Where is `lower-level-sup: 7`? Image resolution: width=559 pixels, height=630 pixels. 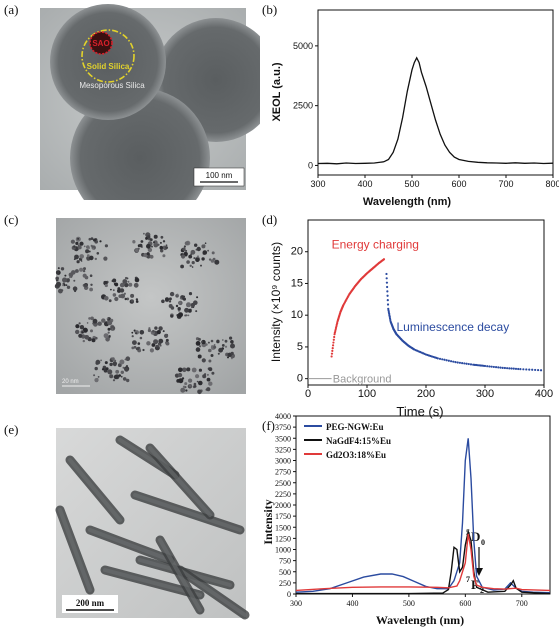 lower-level-sup: 7 is located at coordinates (468, 579).